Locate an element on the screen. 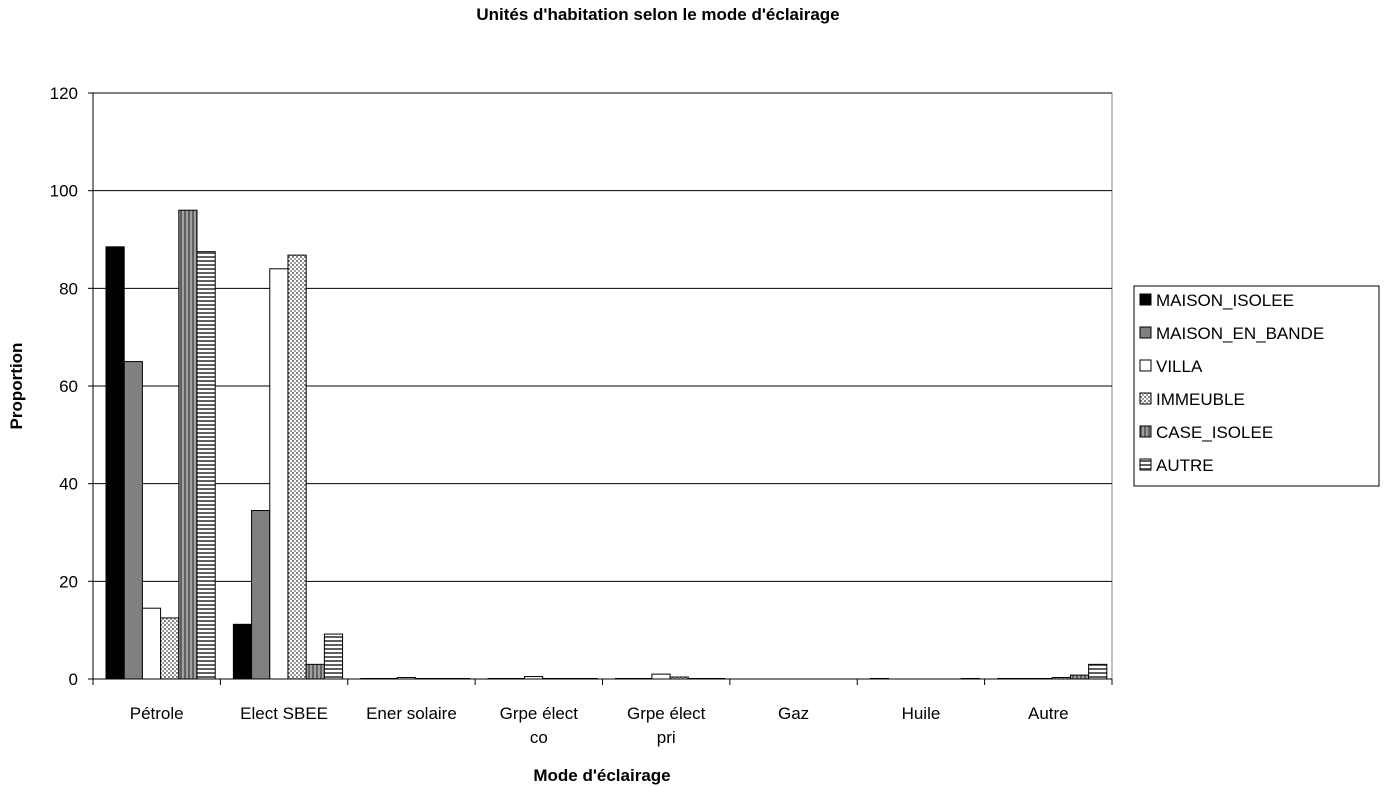 This screenshot has height=787, width=1386. y-tick-label: 120 is located at coordinates (64, 93).